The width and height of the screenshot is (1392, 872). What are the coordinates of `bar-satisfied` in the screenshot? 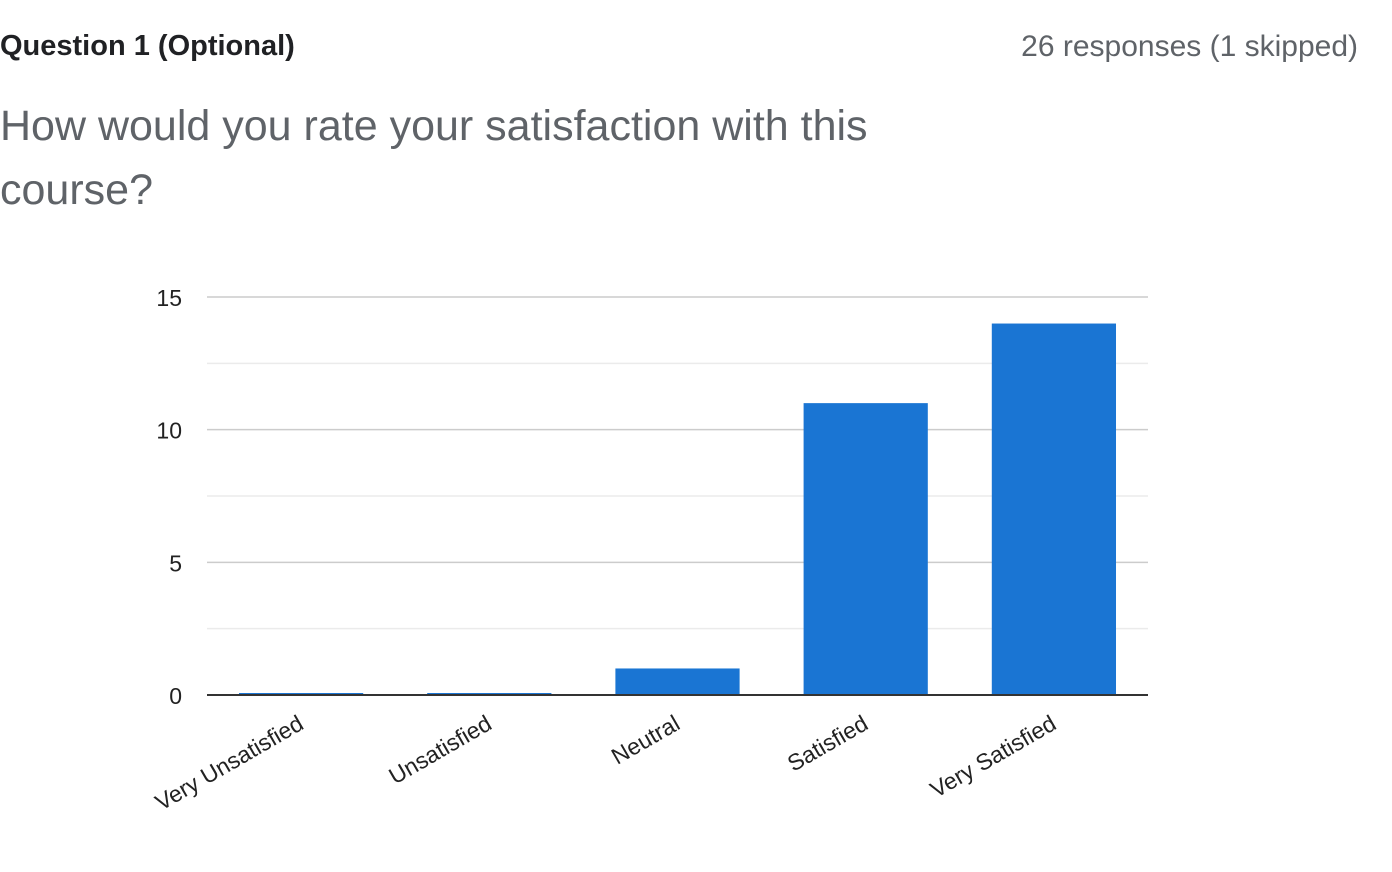 It's located at (865, 549).